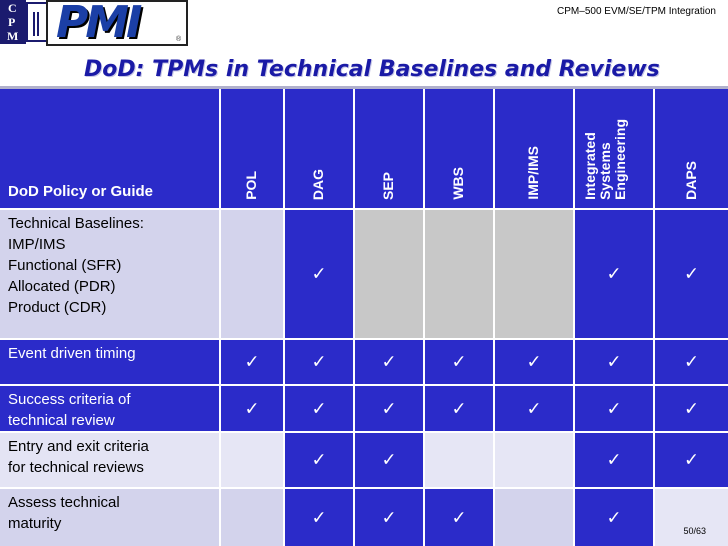 The width and height of the screenshot is (728, 546). What do you see at coordinates (57, 307) in the screenshot?
I see `row-label-line: Product (CDR)` at bounding box center [57, 307].